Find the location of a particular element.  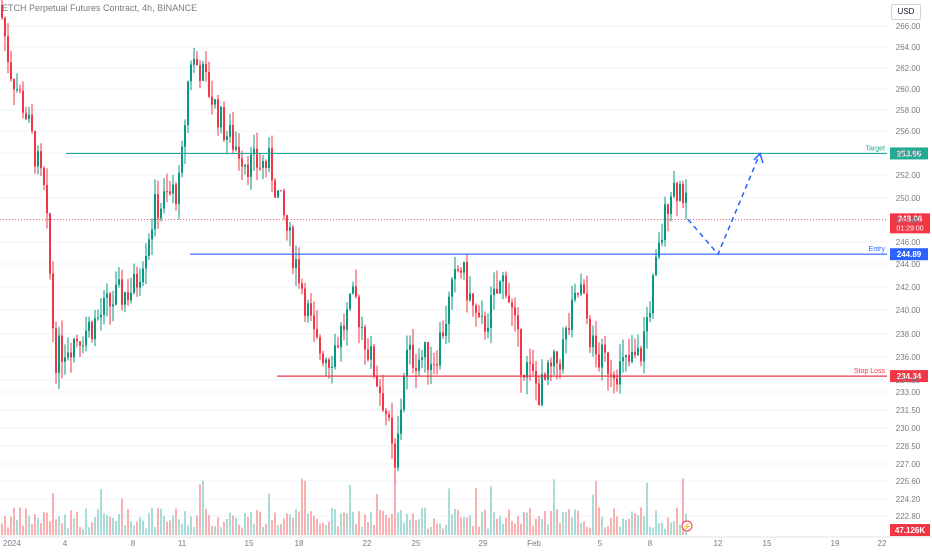

x-tick-label: 8 is located at coordinates (133, 543).